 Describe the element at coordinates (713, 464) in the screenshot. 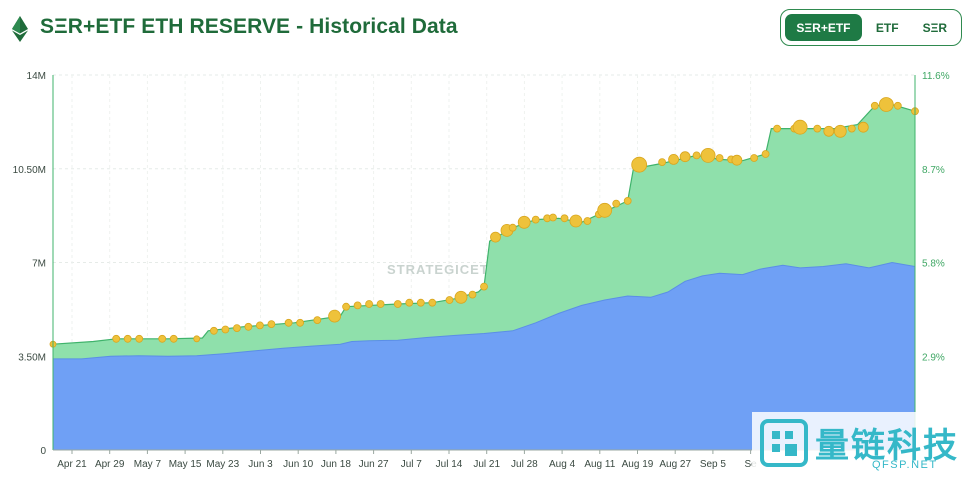

I see `x-tick-label: Sep 5` at that location.